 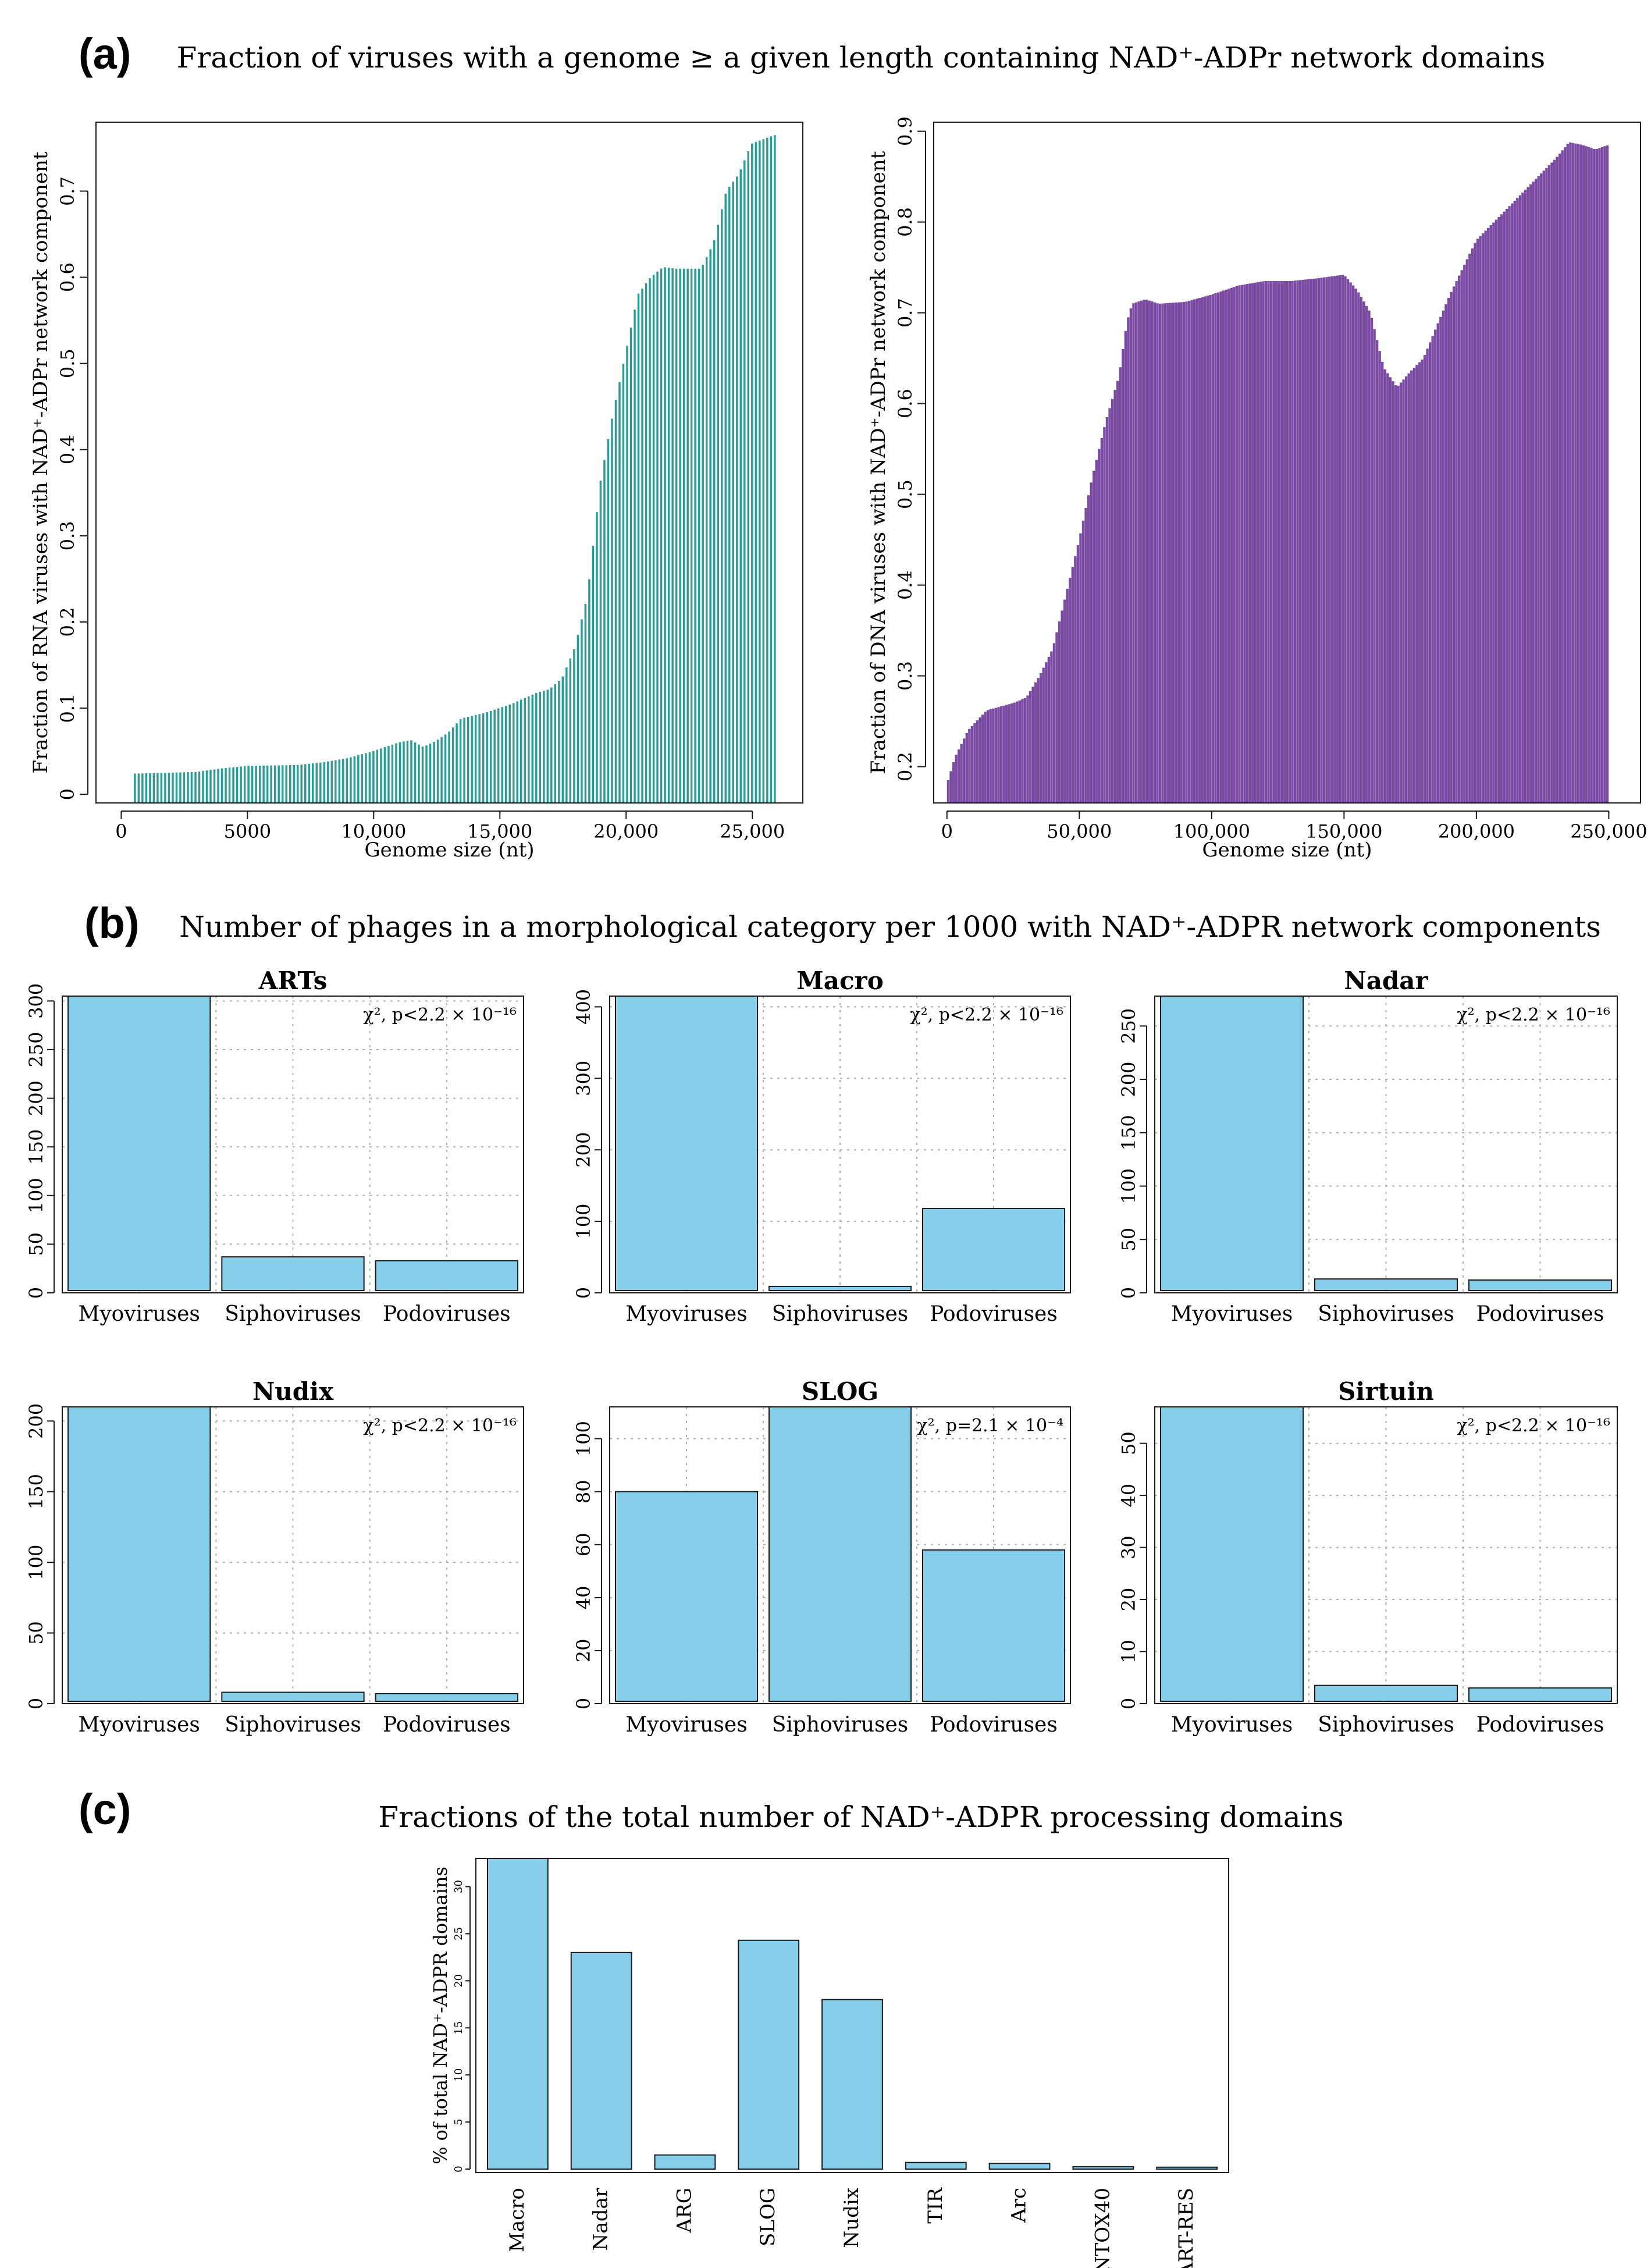 What do you see at coordinates (852, 2084) in the screenshot?
I see `bar-nudix` at bounding box center [852, 2084].